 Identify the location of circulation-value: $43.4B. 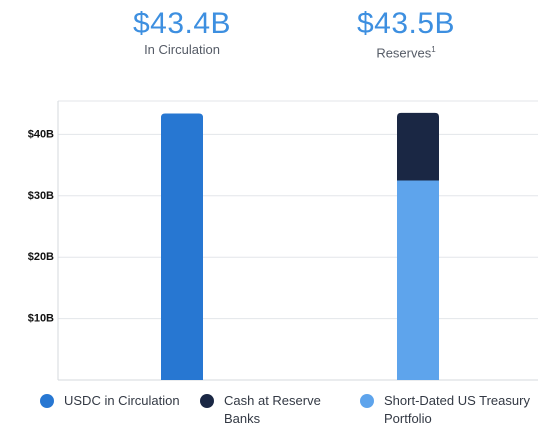
(182, 23).